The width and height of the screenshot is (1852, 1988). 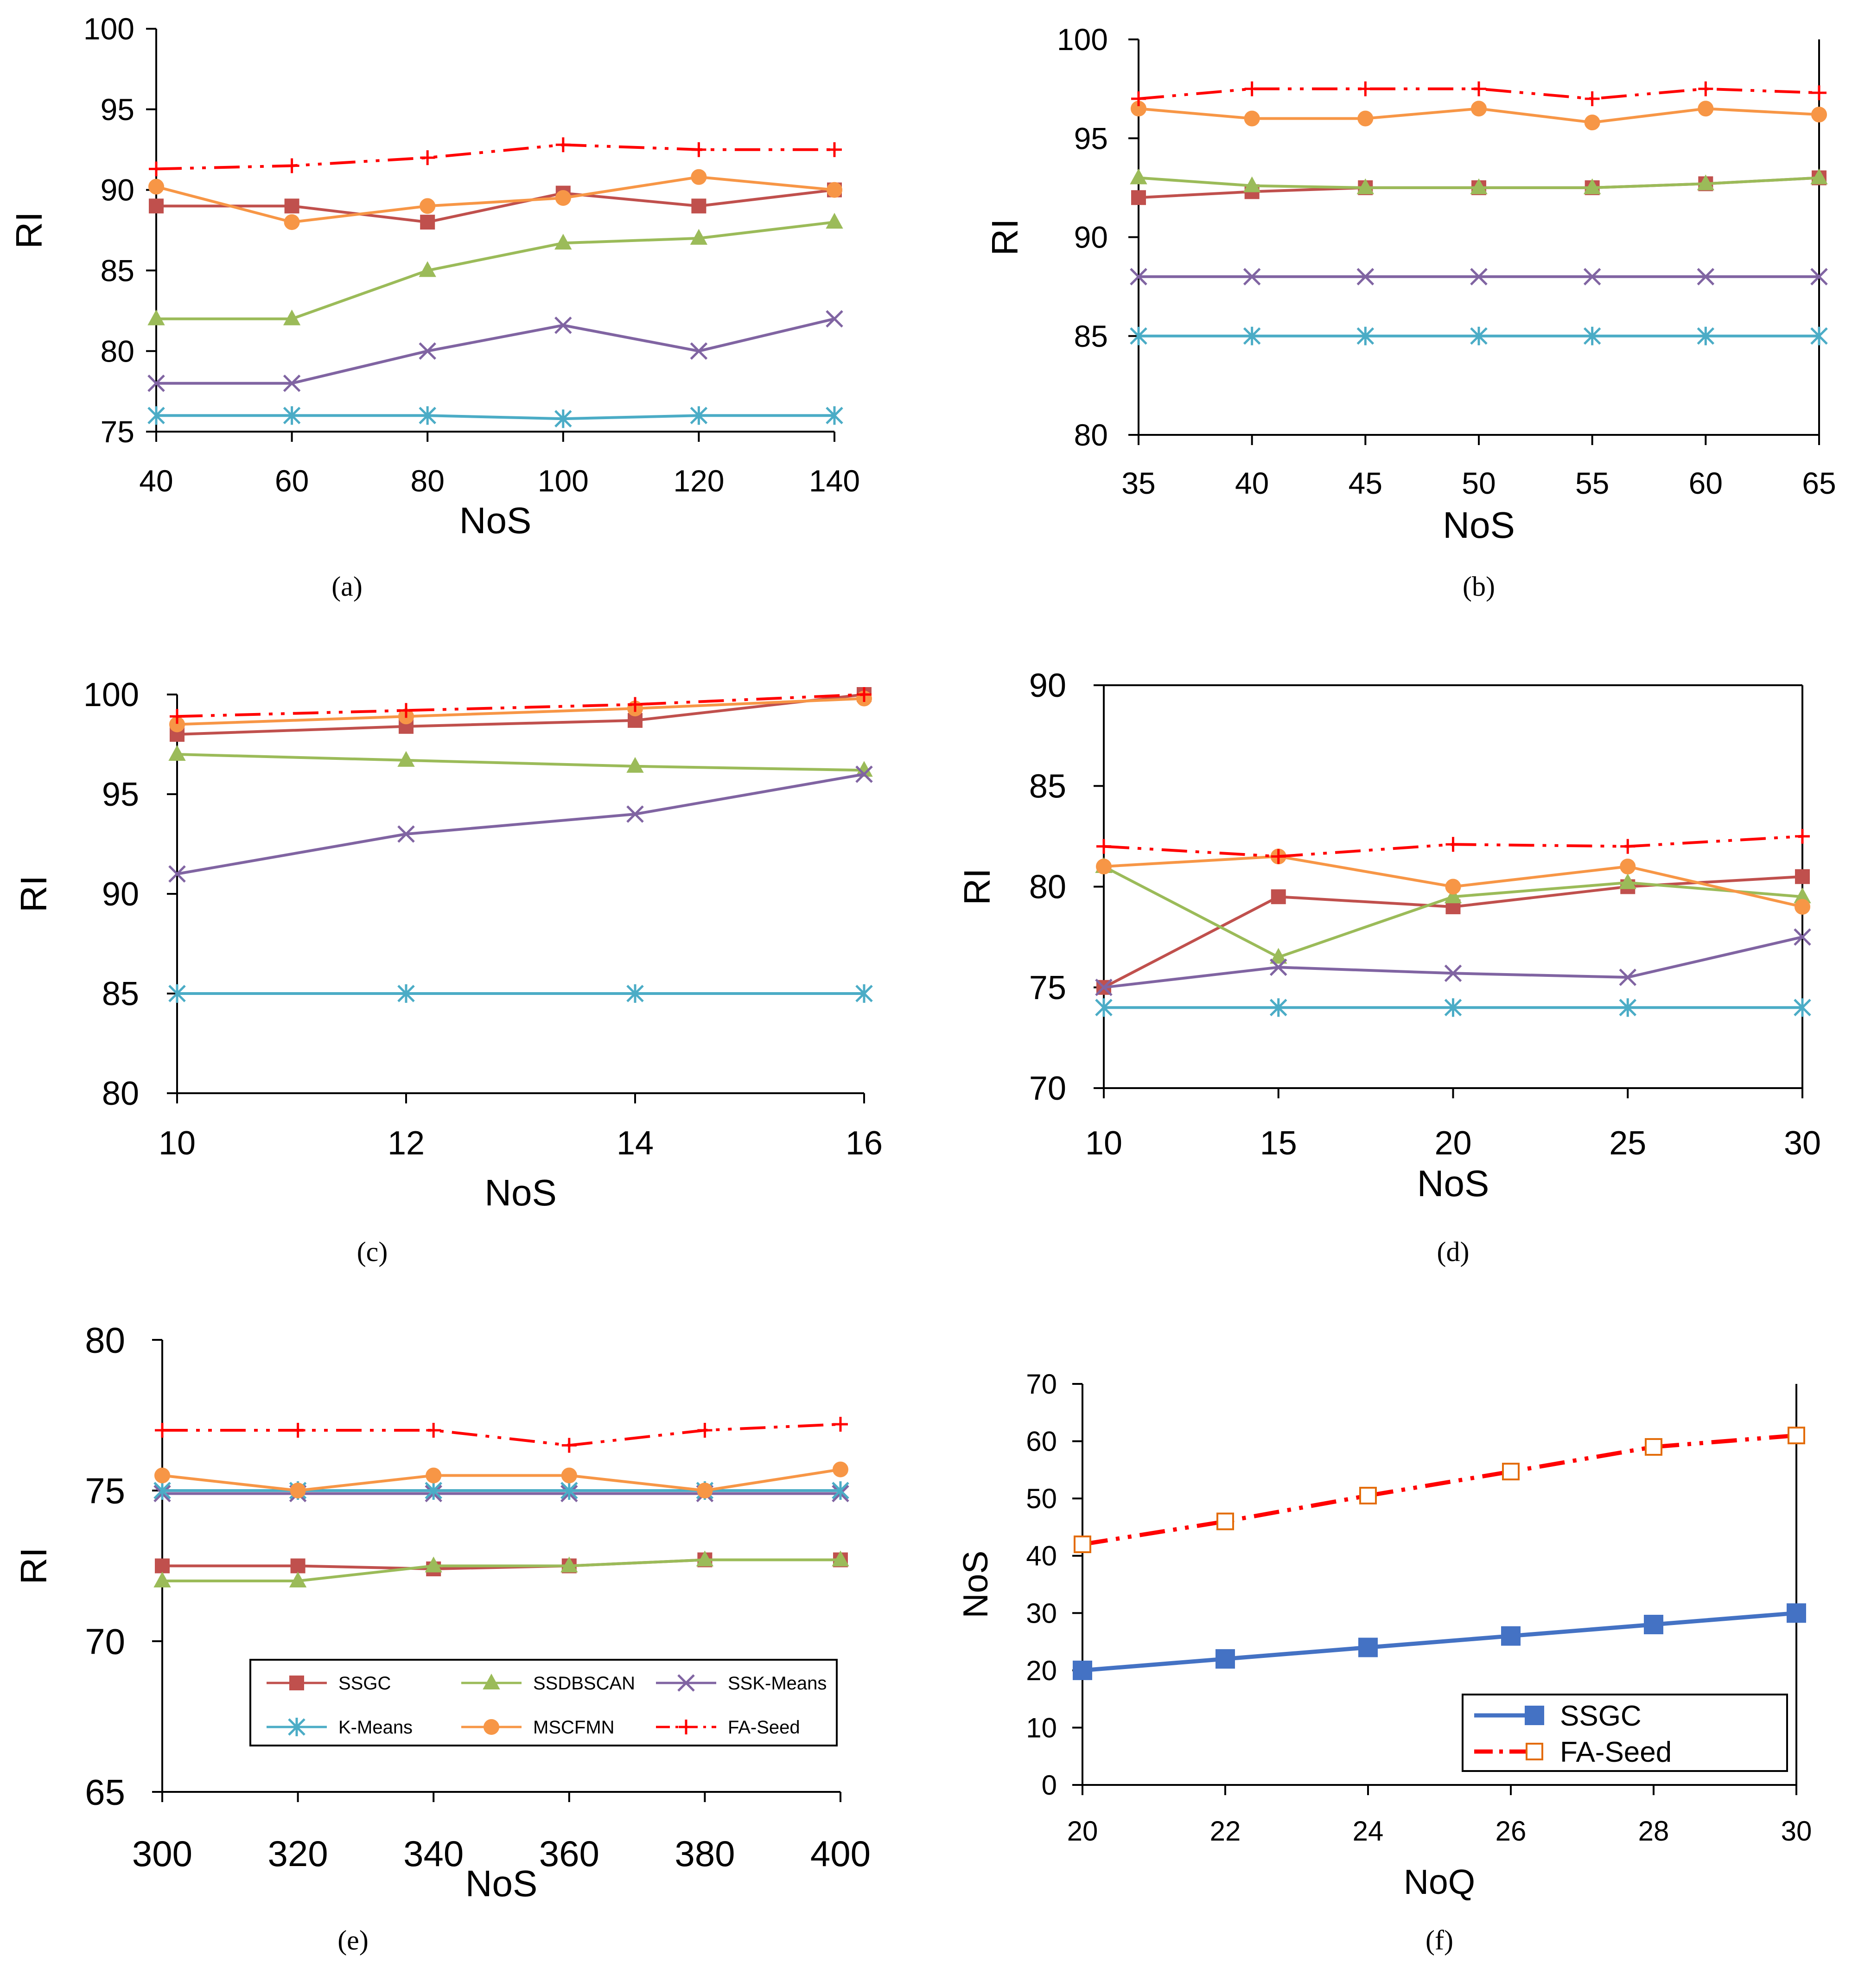 What do you see at coordinates (353, 1940) in the screenshot?
I see `panel-caption: (e)` at bounding box center [353, 1940].